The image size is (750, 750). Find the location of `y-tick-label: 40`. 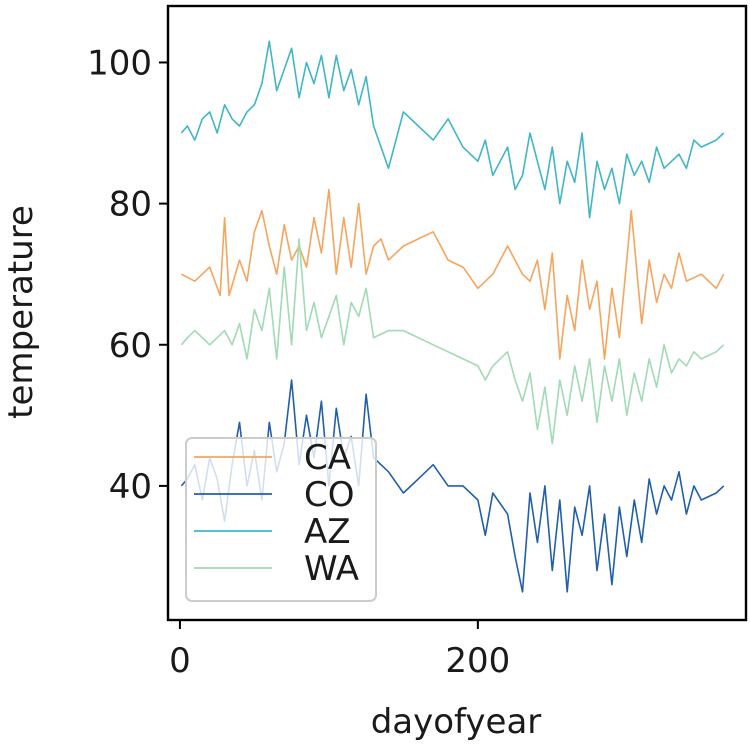

y-tick-label: 40 is located at coordinates (130, 487).